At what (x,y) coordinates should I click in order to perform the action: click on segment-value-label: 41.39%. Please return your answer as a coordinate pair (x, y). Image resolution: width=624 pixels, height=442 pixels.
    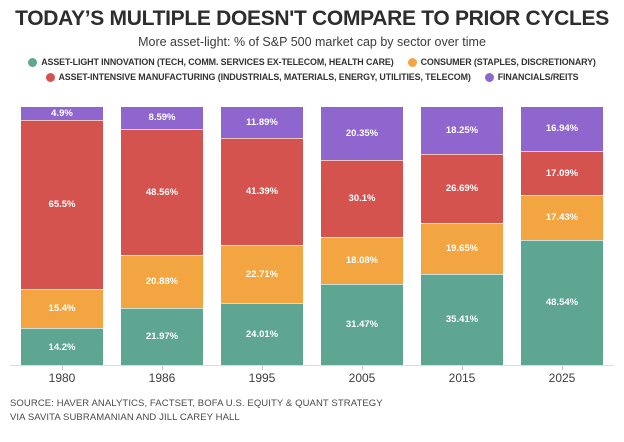
    Looking at the image, I should click on (262, 191).